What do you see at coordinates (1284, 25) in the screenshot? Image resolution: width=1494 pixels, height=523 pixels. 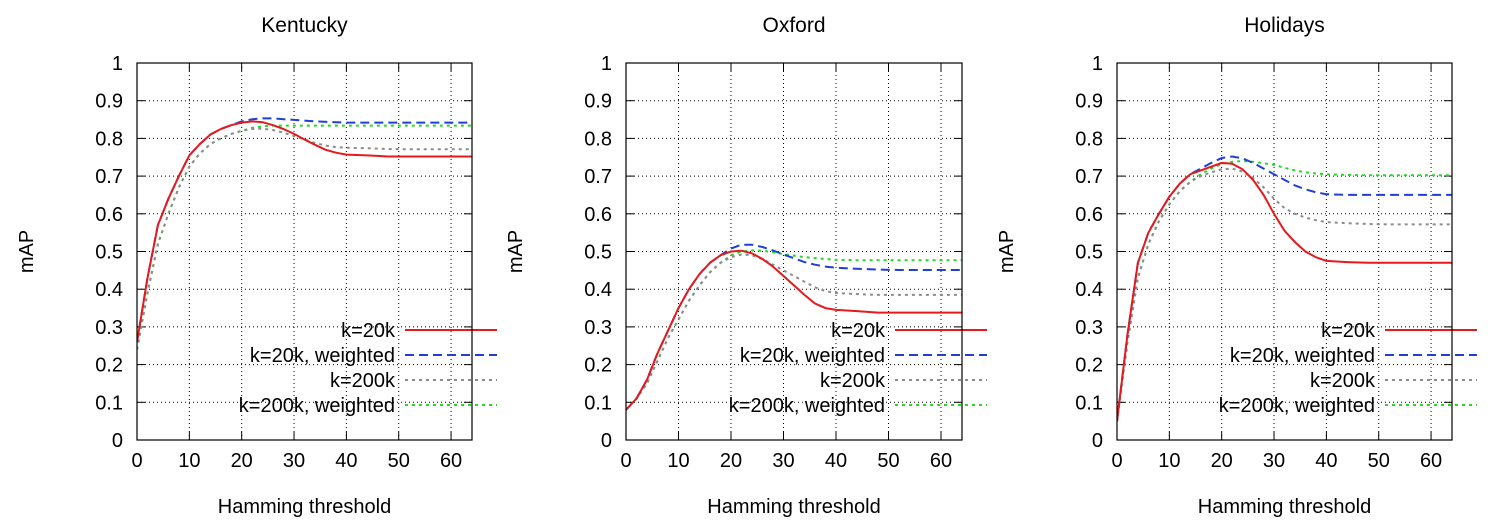 I see `chart-title: Holidays` at bounding box center [1284, 25].